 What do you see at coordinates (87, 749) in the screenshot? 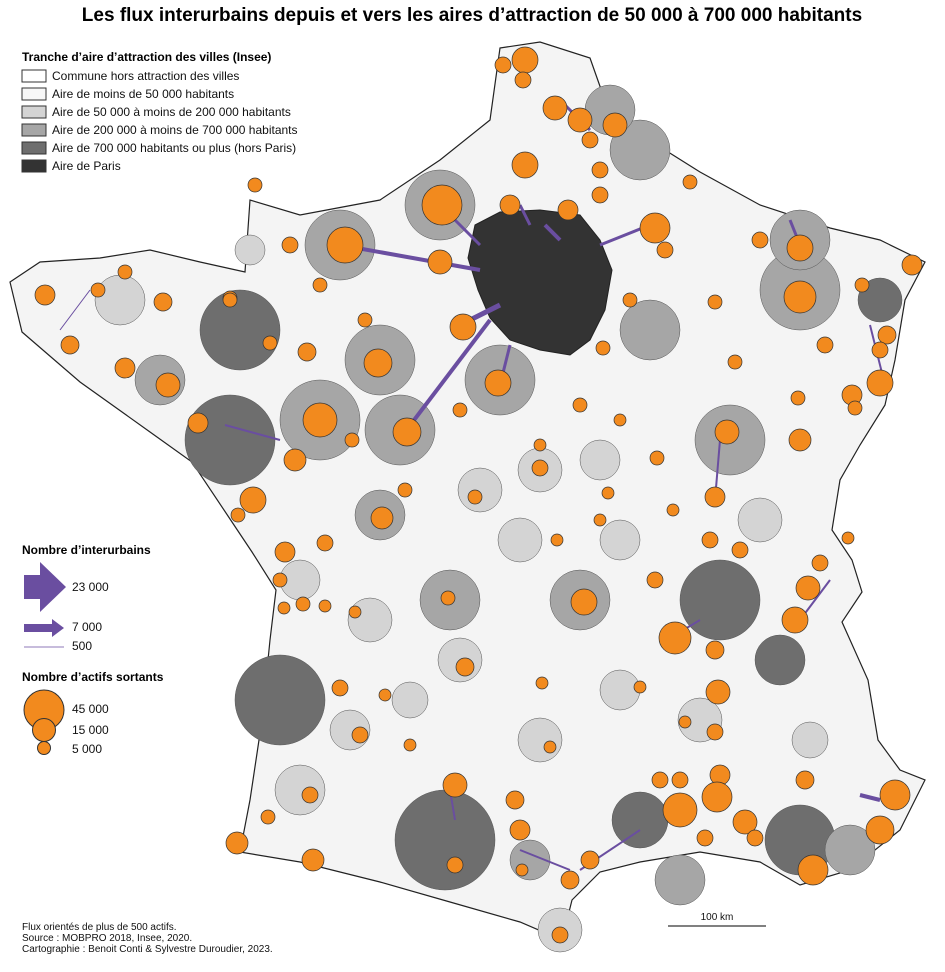
I see `legend-label: 5 000` at bounding box center [87, 749].